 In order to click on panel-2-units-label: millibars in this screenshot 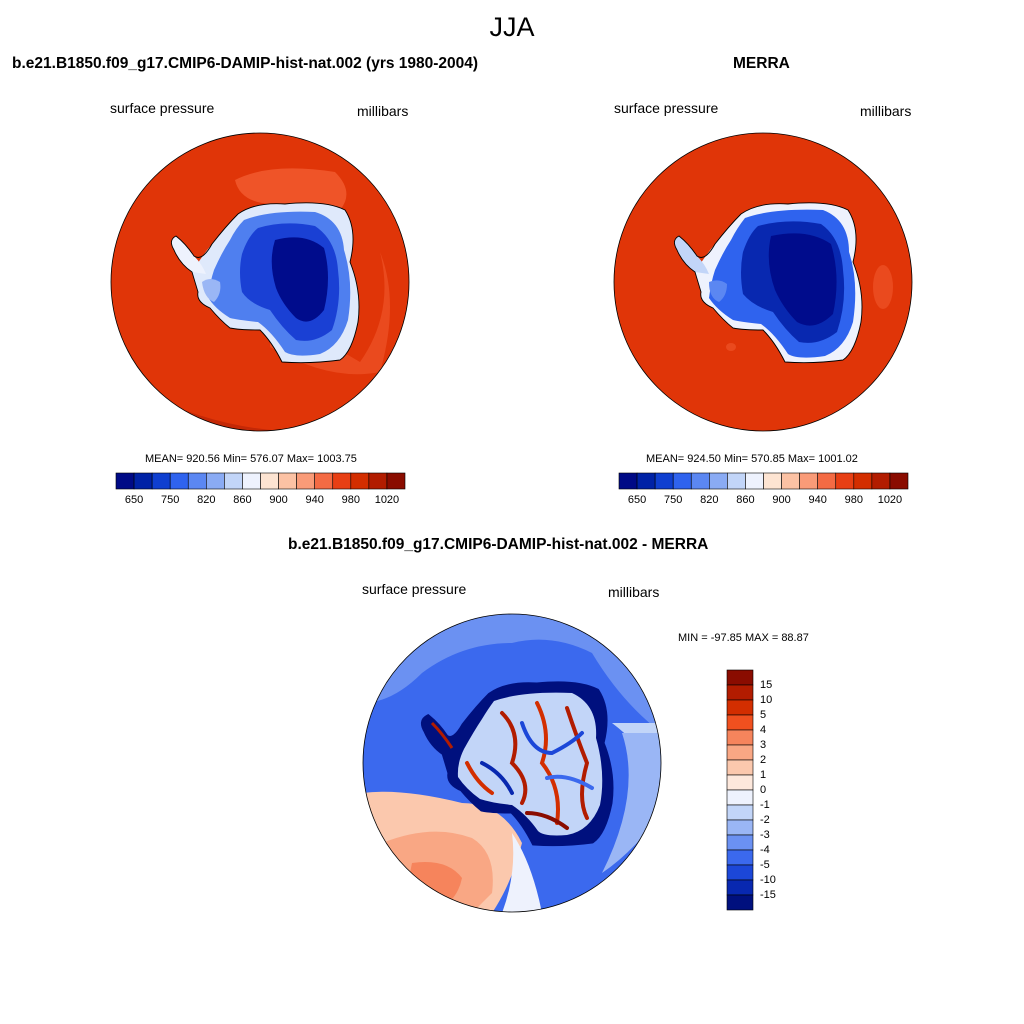, I will do `click(886, 111)`.